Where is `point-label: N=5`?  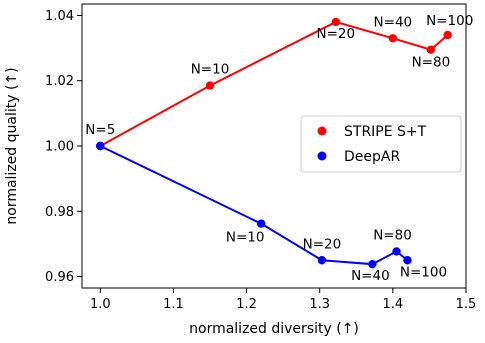 point-label: N=5 is located at coordinates (100, 130).